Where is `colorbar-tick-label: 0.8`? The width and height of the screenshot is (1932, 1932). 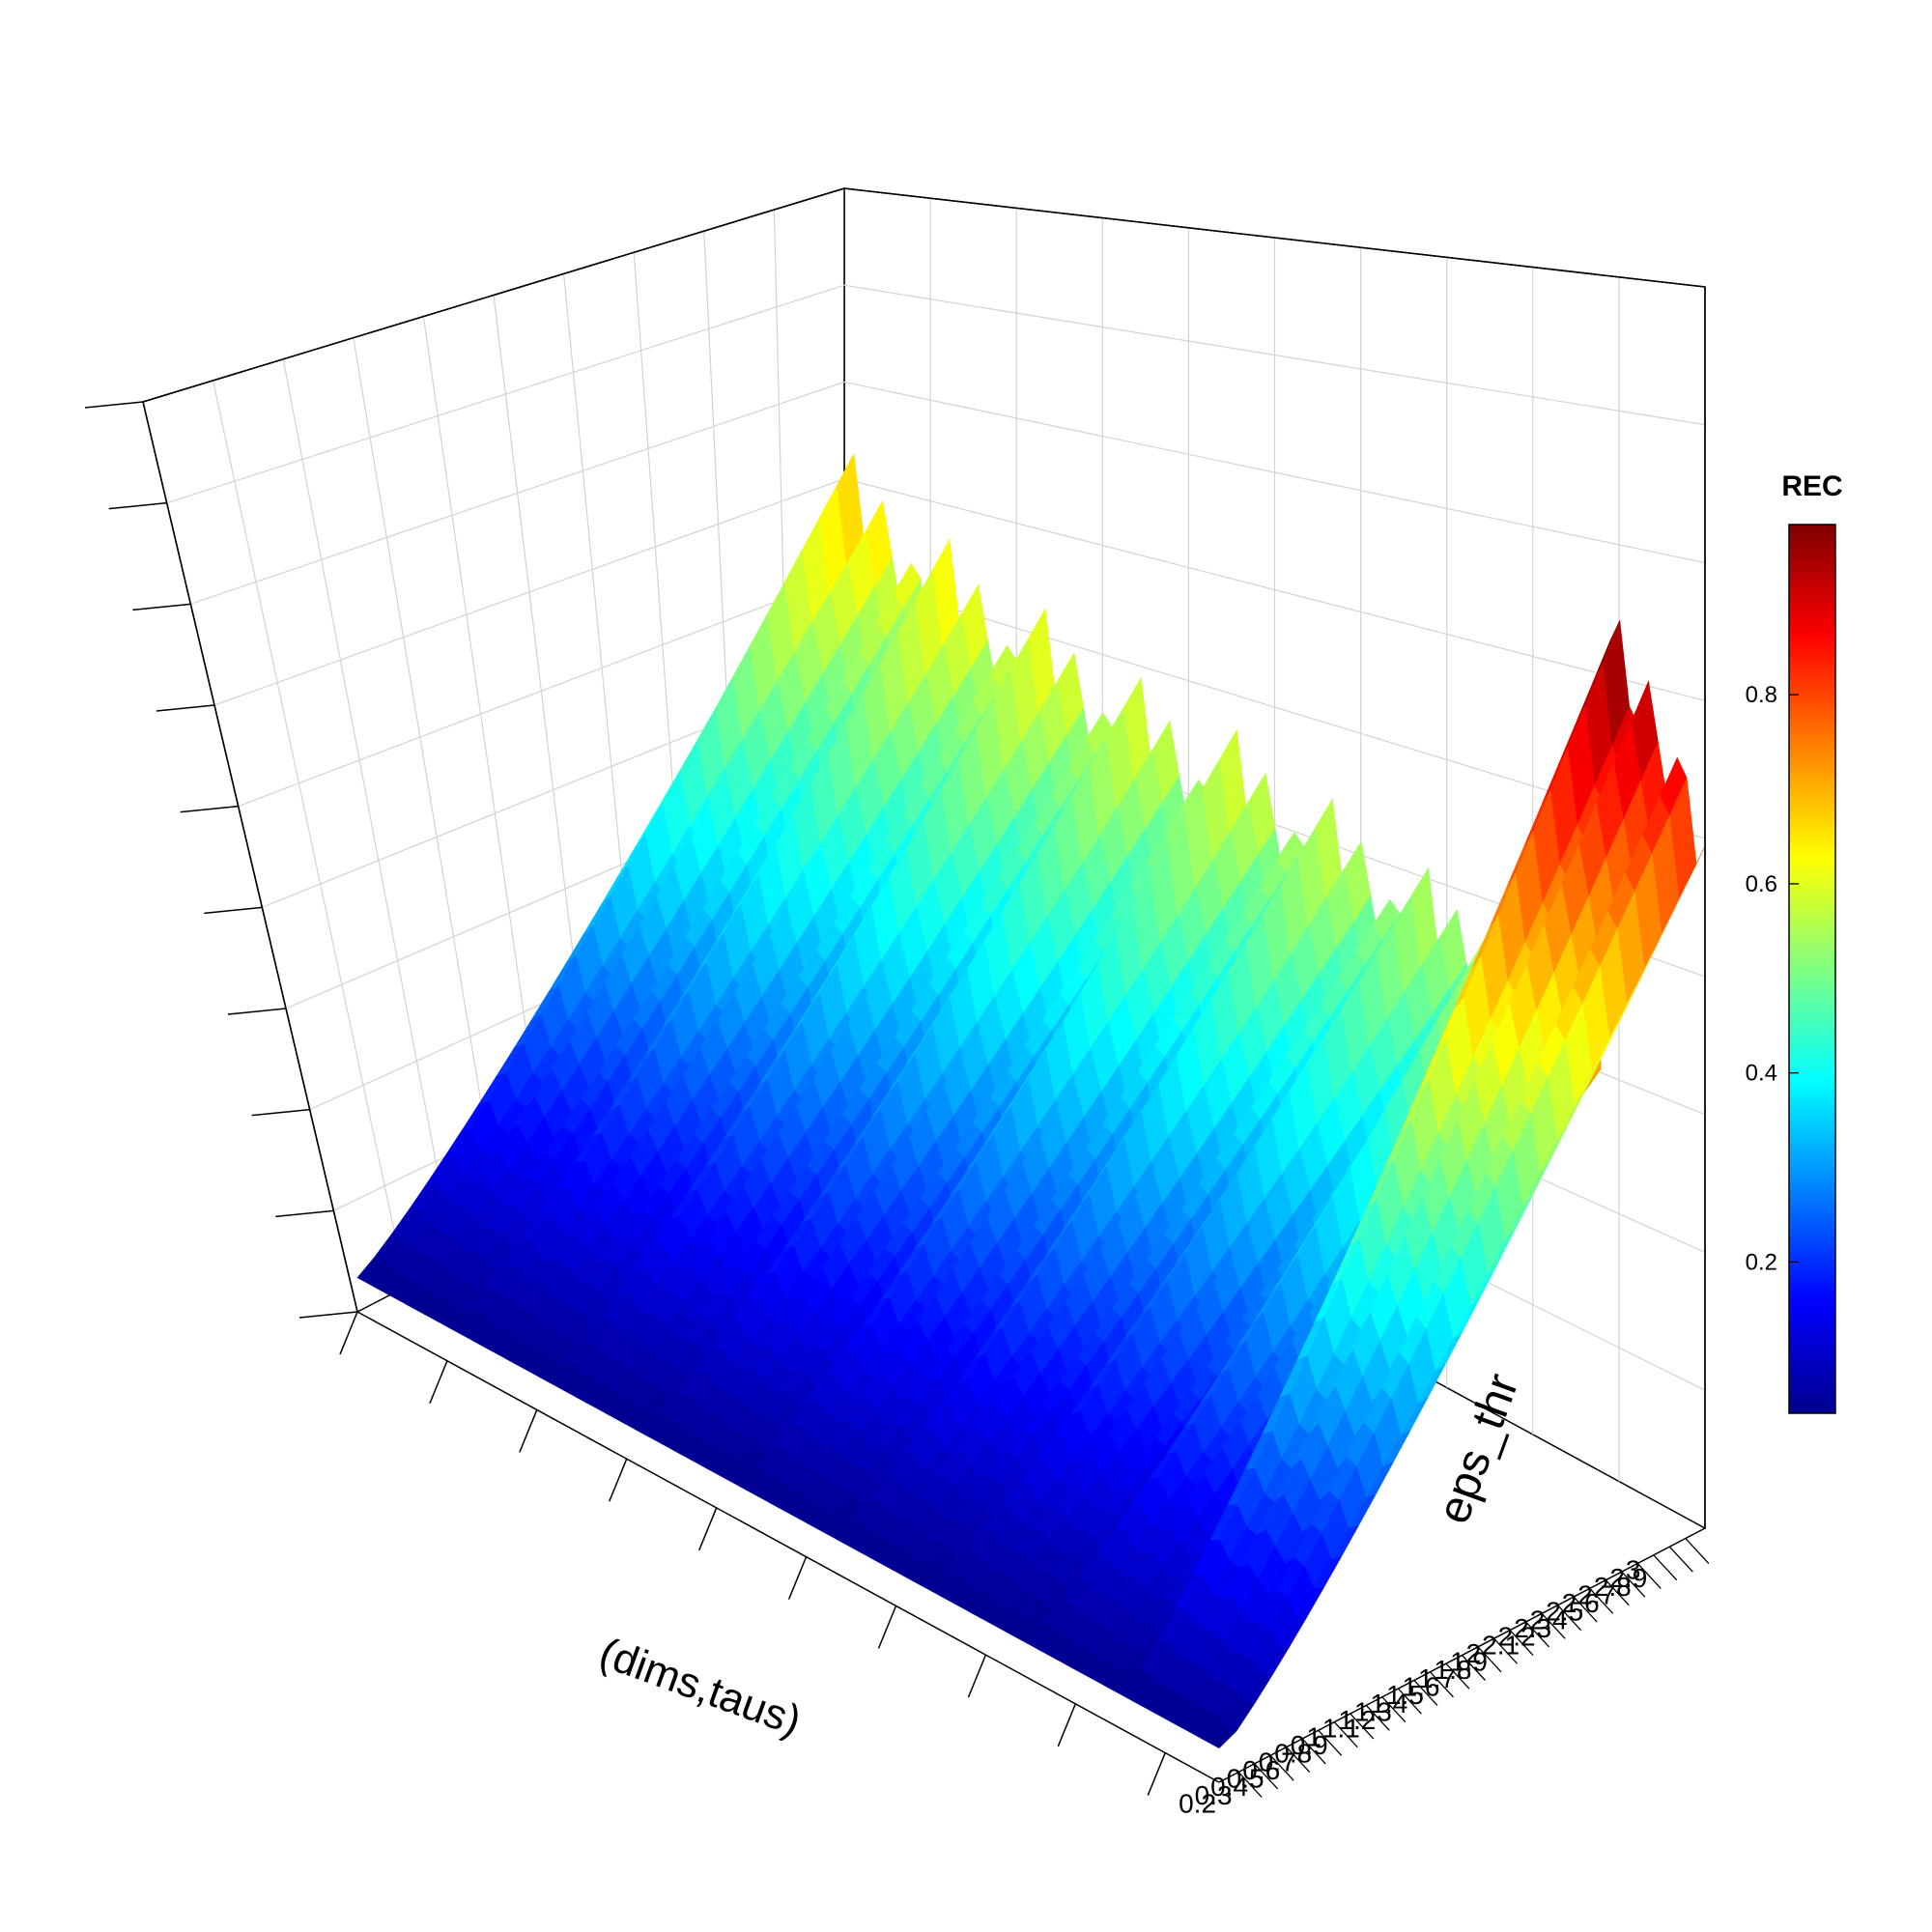
colorbar-tick-label: 0.8 is located at coordinates (1761, 695).